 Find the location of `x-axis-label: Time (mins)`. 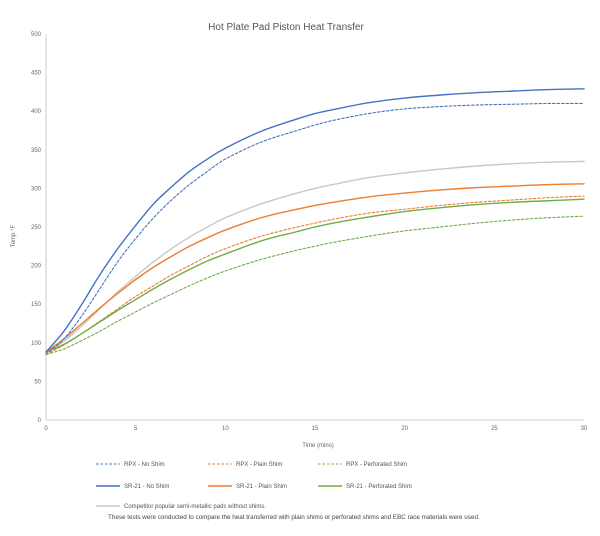

x-axis-label: Time (mins) is located at coordinates (317, 446).